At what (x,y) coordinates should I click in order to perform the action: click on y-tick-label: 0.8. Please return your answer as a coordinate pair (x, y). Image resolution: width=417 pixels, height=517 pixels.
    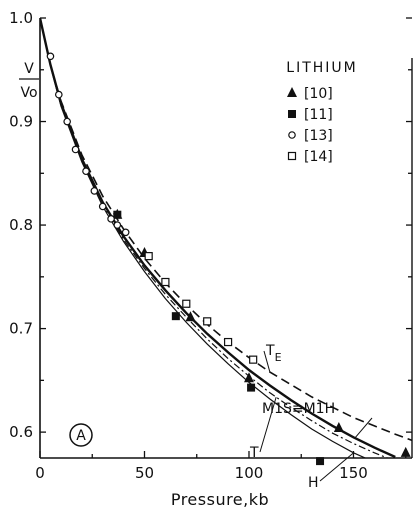
    Looking at the image, I should click on (21, 225).